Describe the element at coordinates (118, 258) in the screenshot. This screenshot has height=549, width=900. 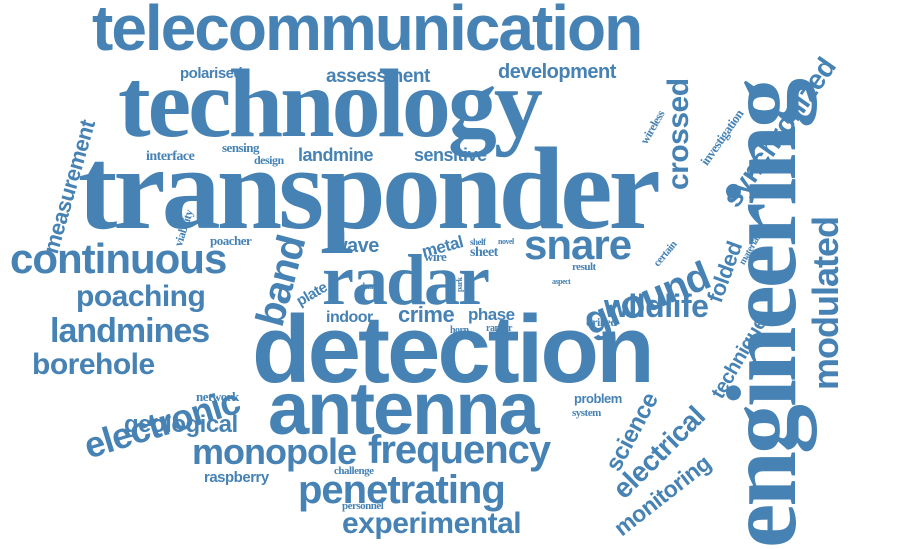
I see `word-continuous: continuous` at that location.